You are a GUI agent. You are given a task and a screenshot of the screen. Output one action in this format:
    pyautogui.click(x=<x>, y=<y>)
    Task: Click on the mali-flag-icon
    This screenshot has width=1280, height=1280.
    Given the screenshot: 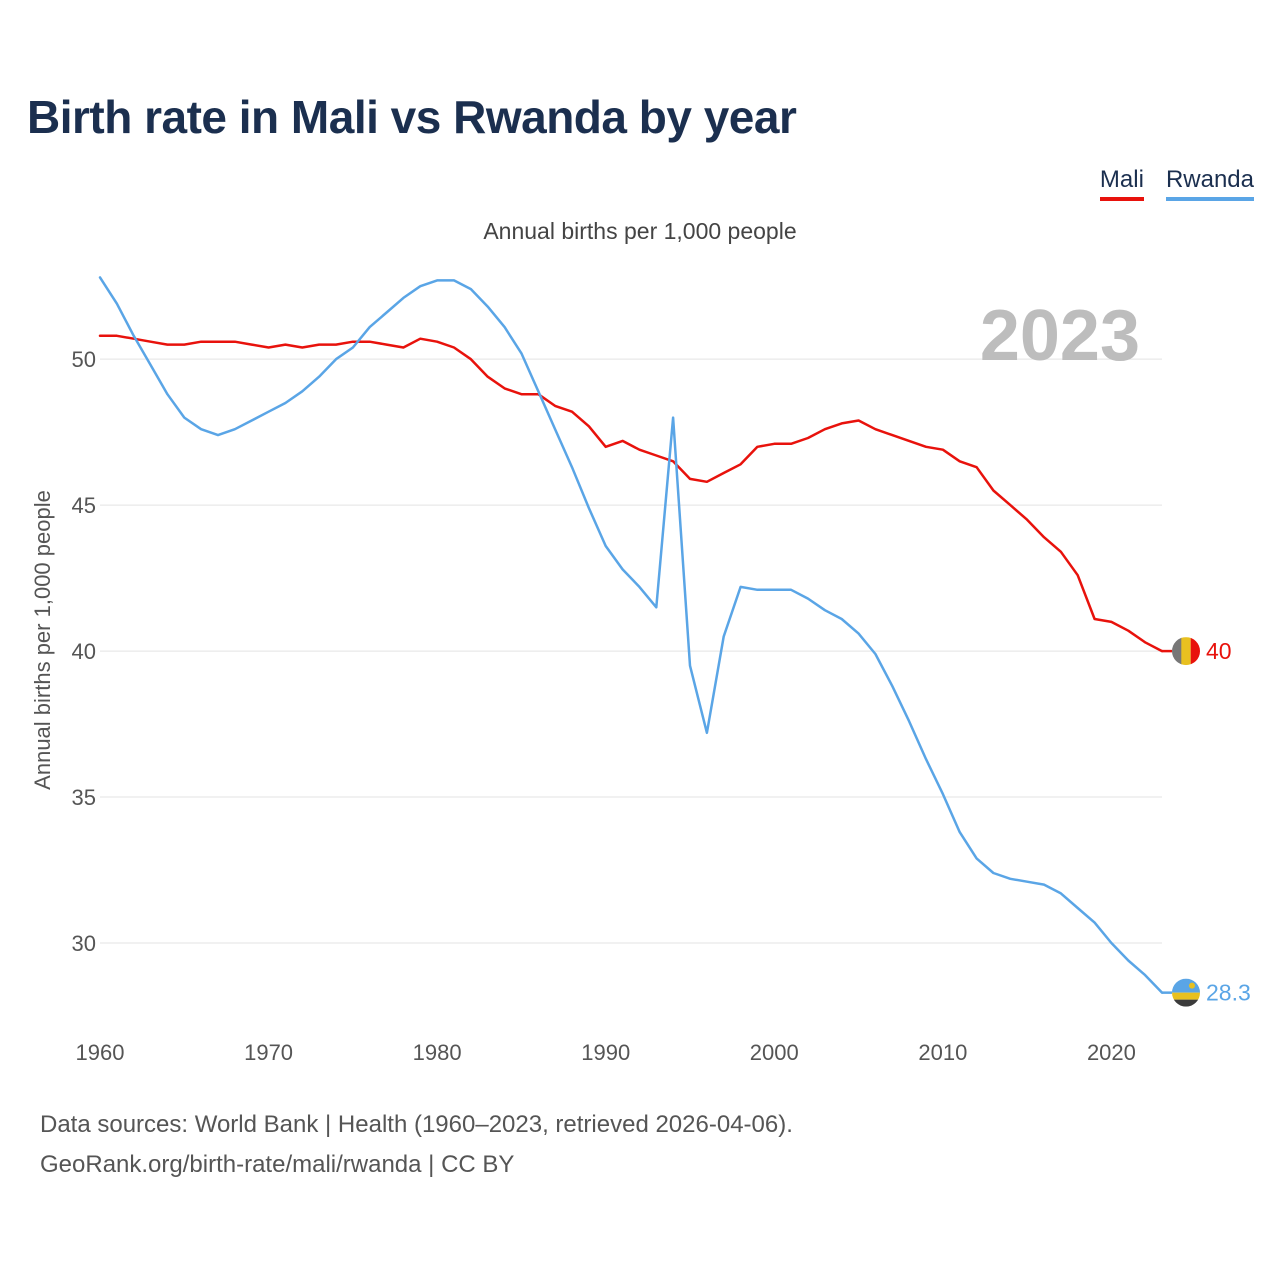 What is the action you would take?
    pyautogui.click(x=1186, y=651)
    